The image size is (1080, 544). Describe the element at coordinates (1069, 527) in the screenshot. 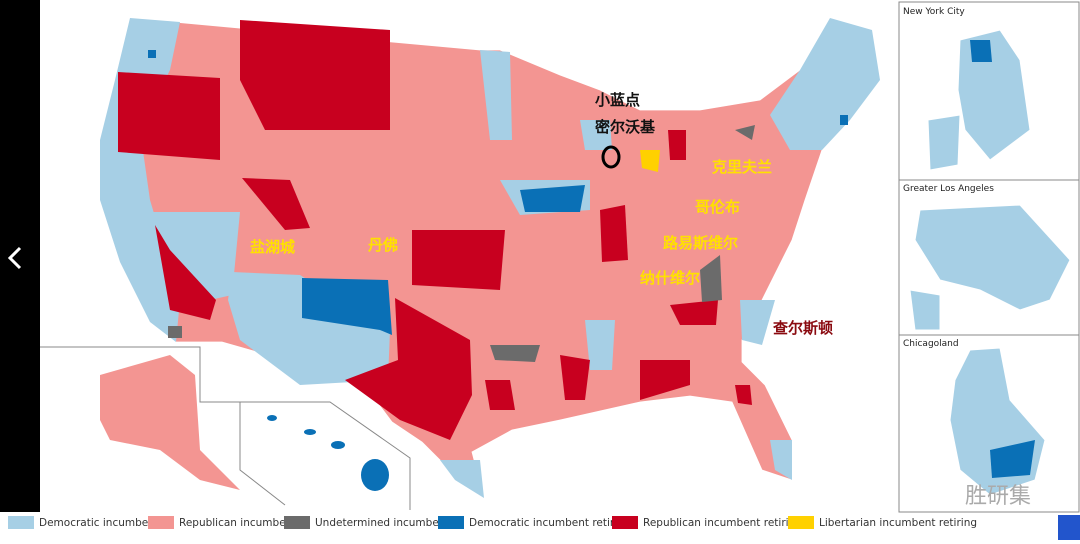

I see `corner-button` at that location.